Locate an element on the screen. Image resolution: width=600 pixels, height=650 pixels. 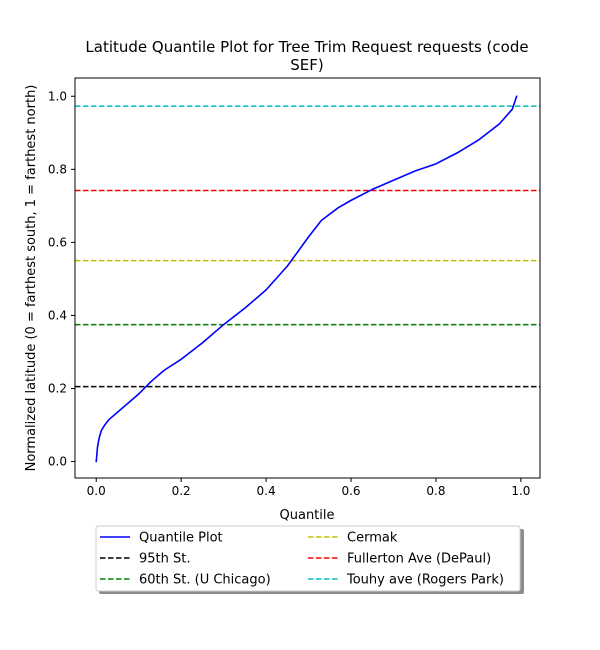
legend-label-6: Touhy ave (Rogers Park) is located at coordinates (425, 580).